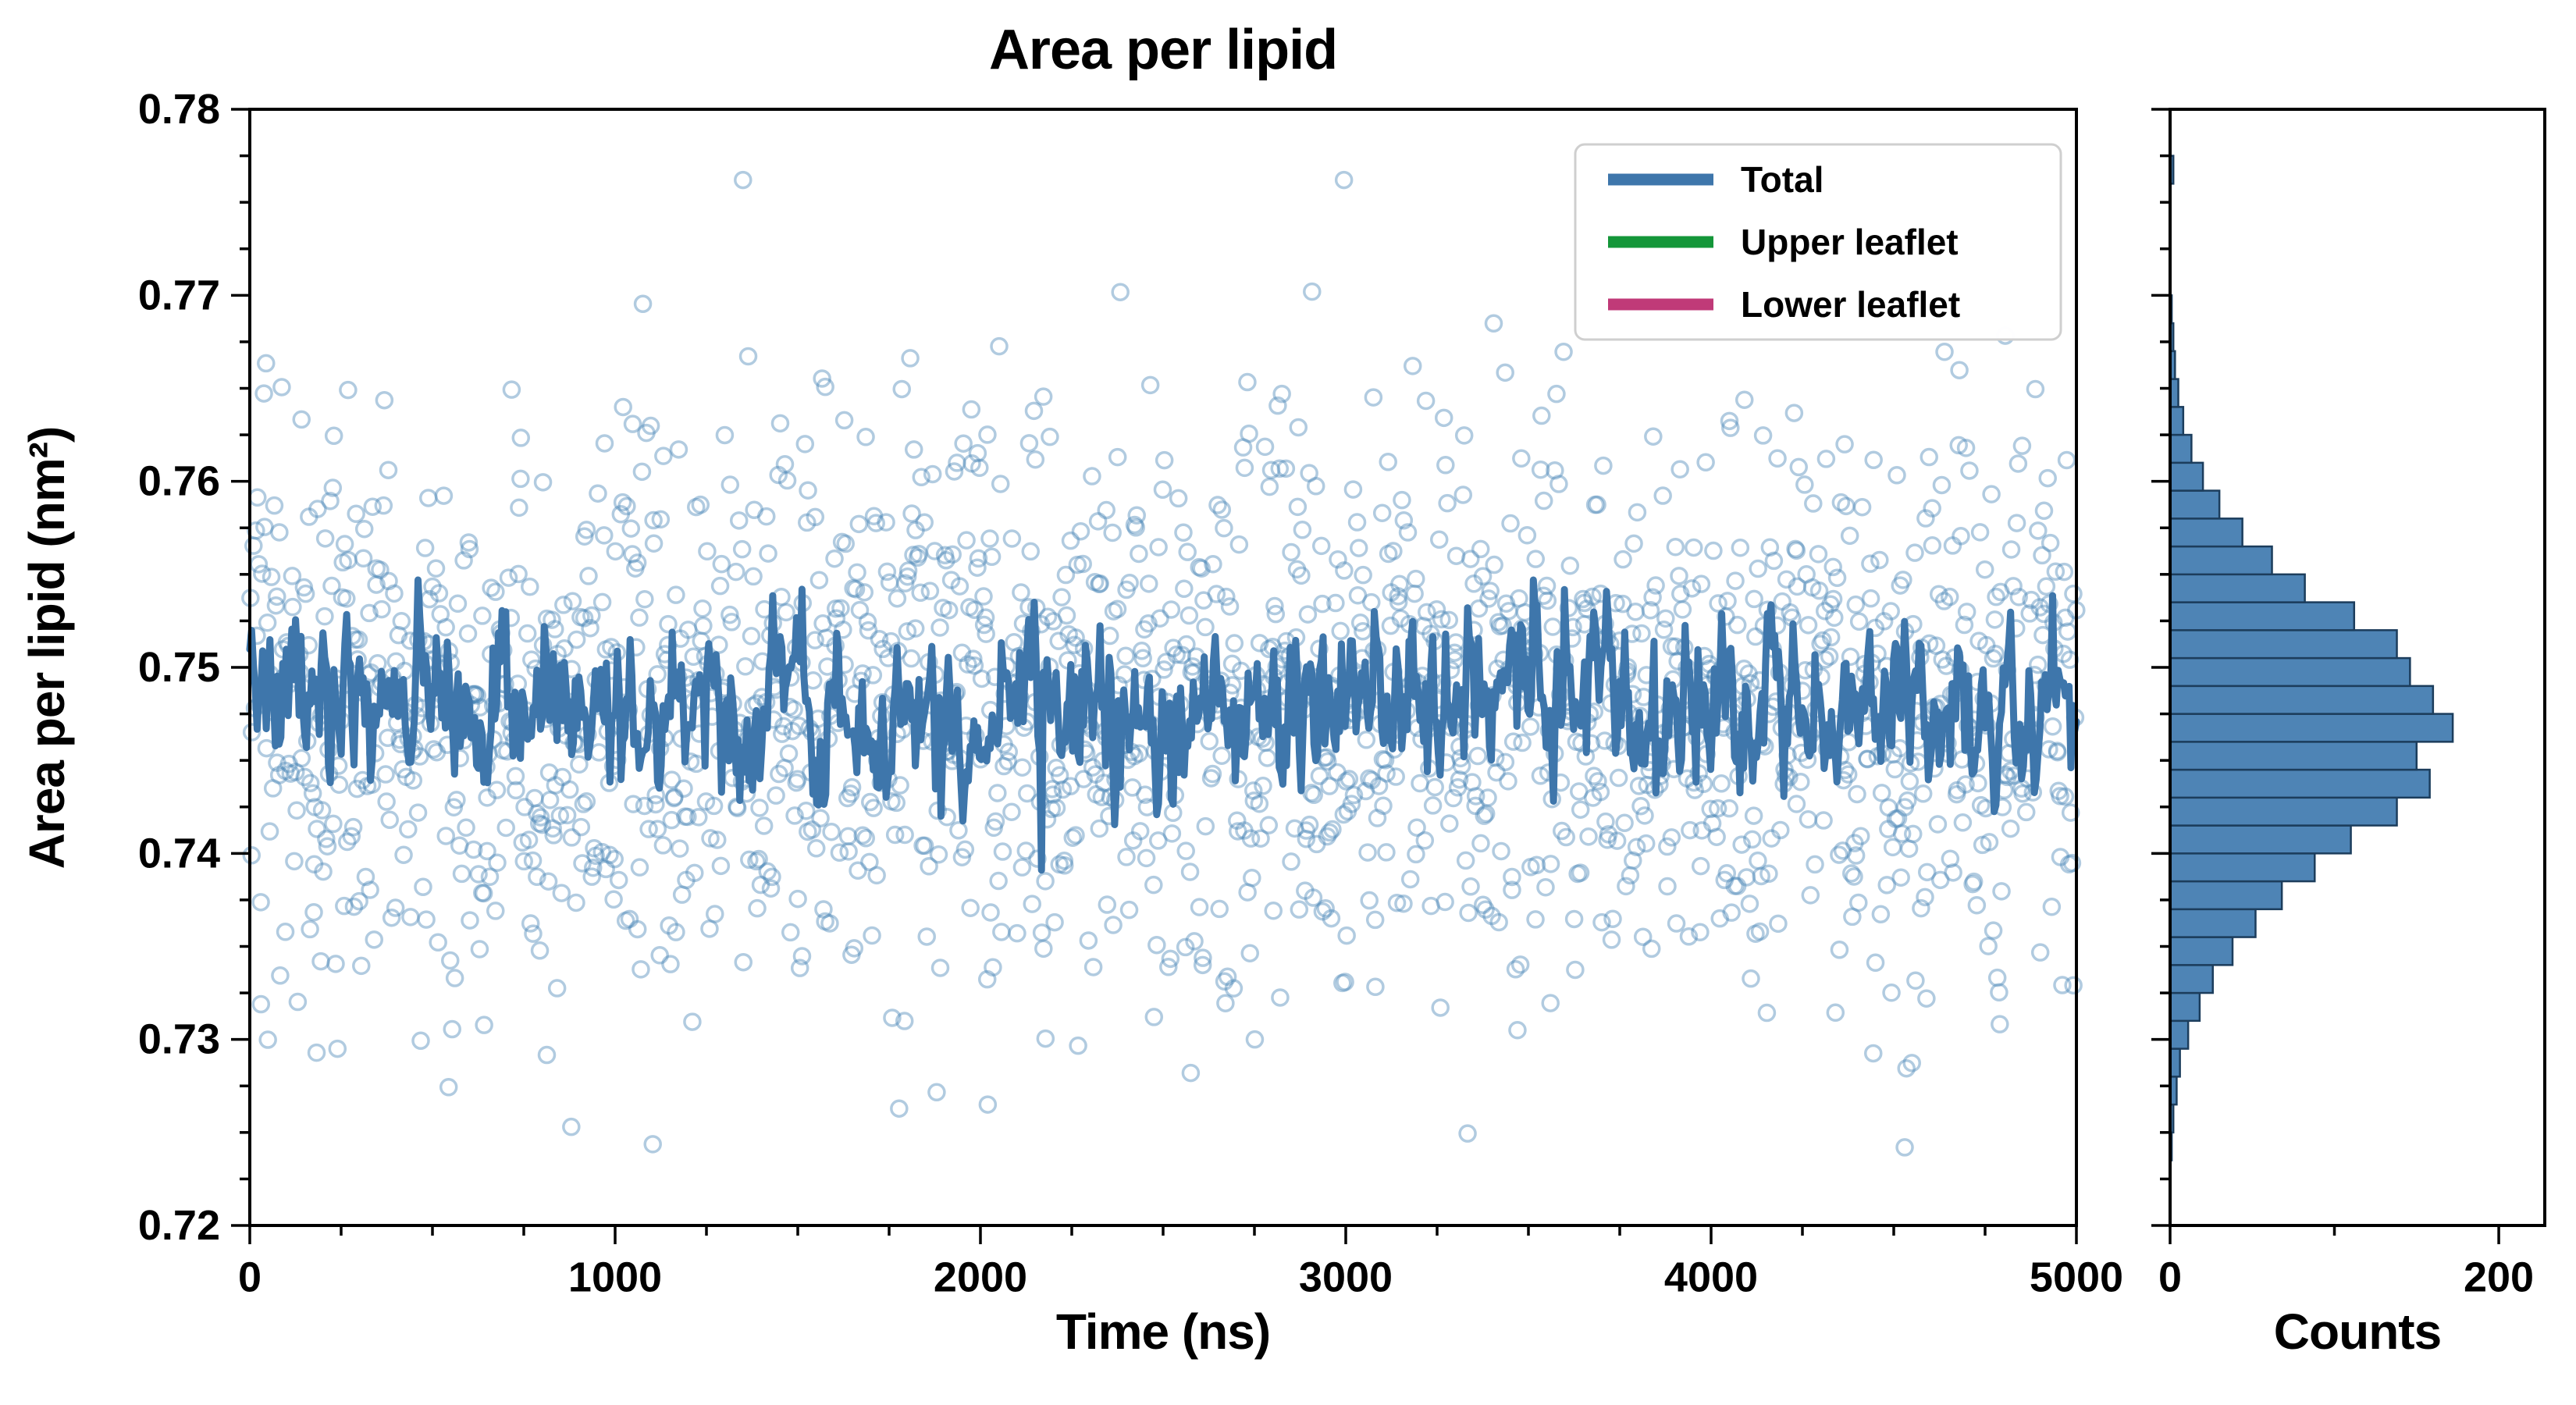 The image size is (2576, 1405). What do you see at coordinates (1904, 1148) in the screenshot?
I see `scatter-outlier-point` at bounding box center [1904, 1148].